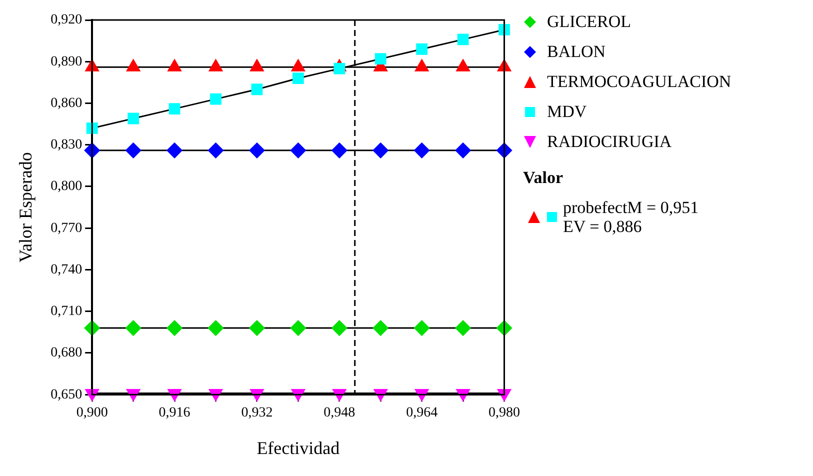  I want to click on x-tick-label: 0,948, so click(340, 413).